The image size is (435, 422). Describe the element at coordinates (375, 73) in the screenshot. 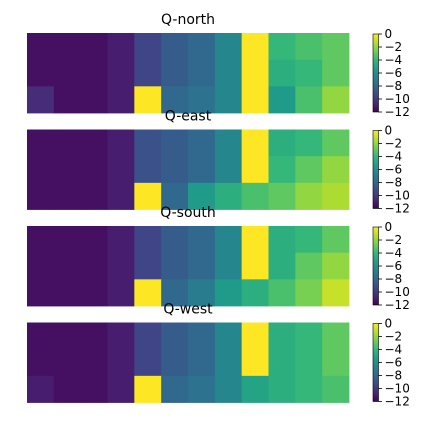

I see `colorbar-scale` at that location.